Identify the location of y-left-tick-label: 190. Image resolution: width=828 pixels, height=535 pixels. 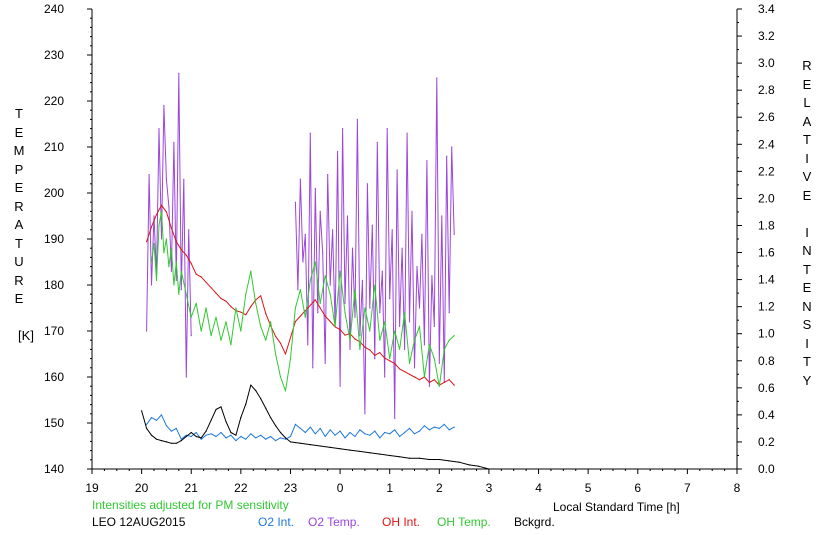
(54, 239).